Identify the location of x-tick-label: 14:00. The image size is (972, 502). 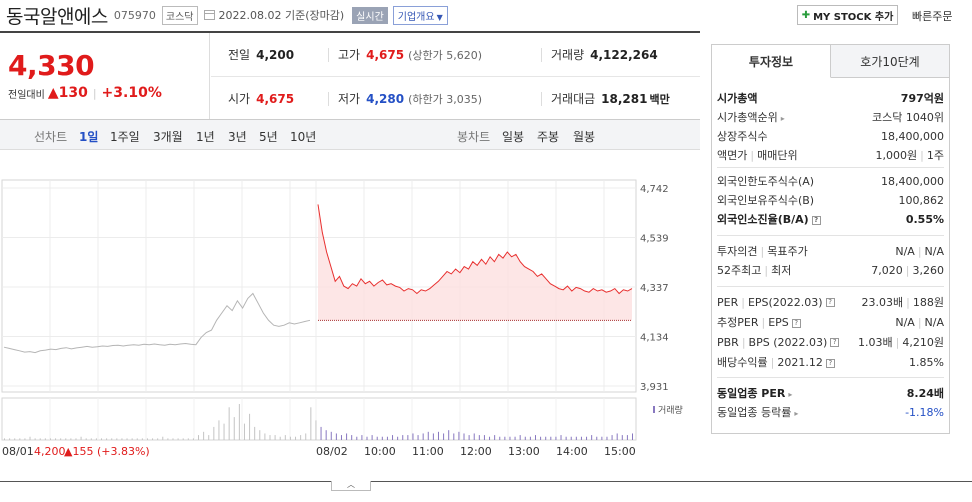
(572, 451).